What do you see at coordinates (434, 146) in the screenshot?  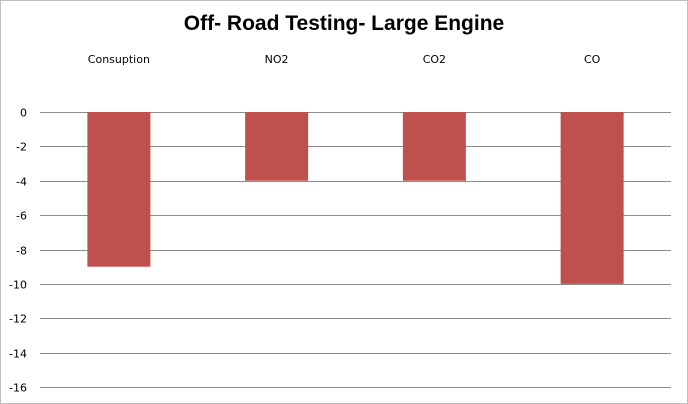 I see `bar-co2` at bounding box center [434, 146].